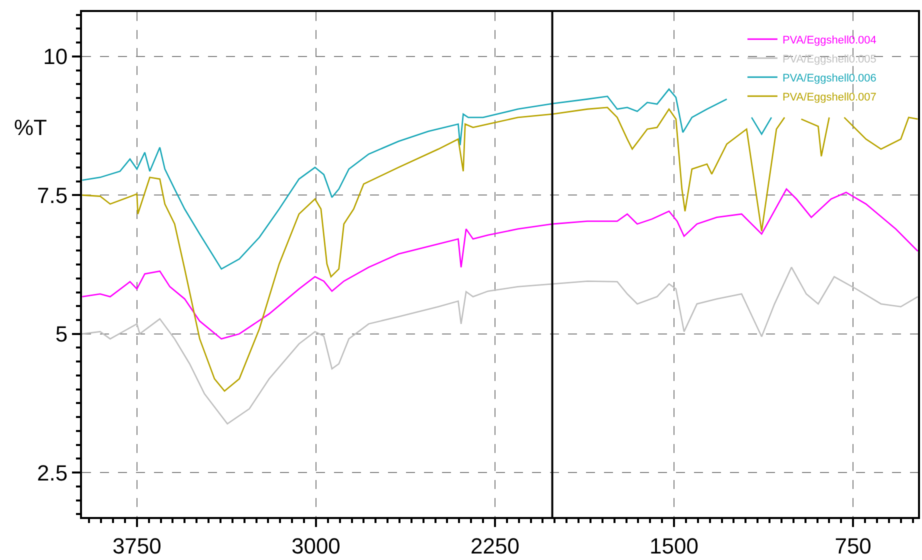 This screenshot has height=560, width=922. Describe the element at coordinates (55, 57) in the screenshot. I see `y-tick-label: 10` at that location.